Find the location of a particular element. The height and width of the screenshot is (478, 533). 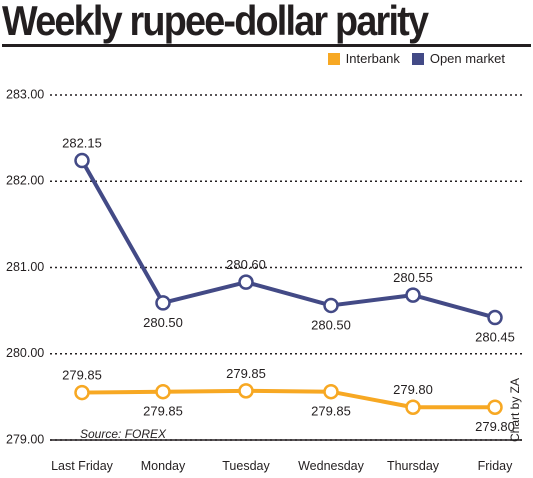

y-tick-label: 283.00 is located at coordinates (25, 94).